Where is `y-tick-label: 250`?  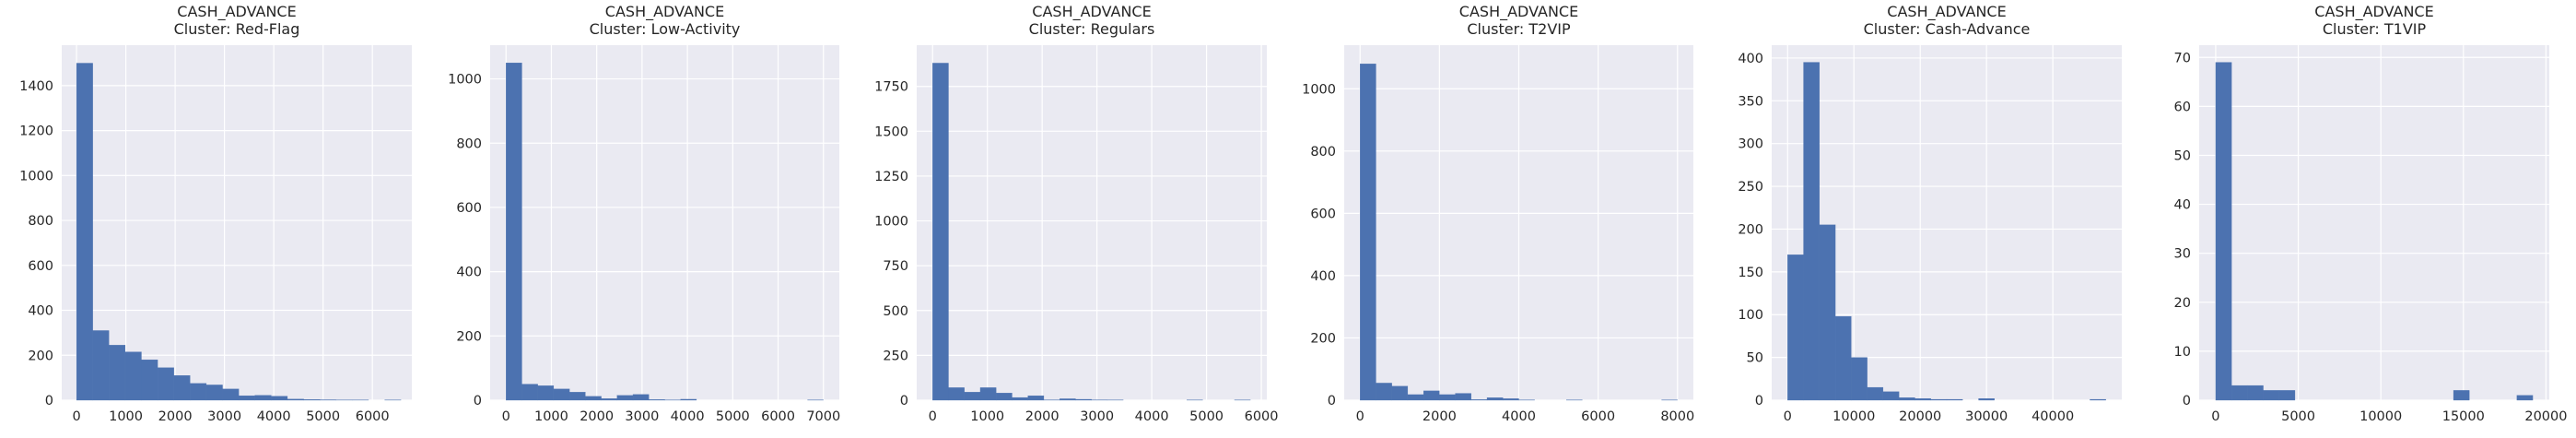 y-tick-label: 250 is located at coordinates (1750, 187).